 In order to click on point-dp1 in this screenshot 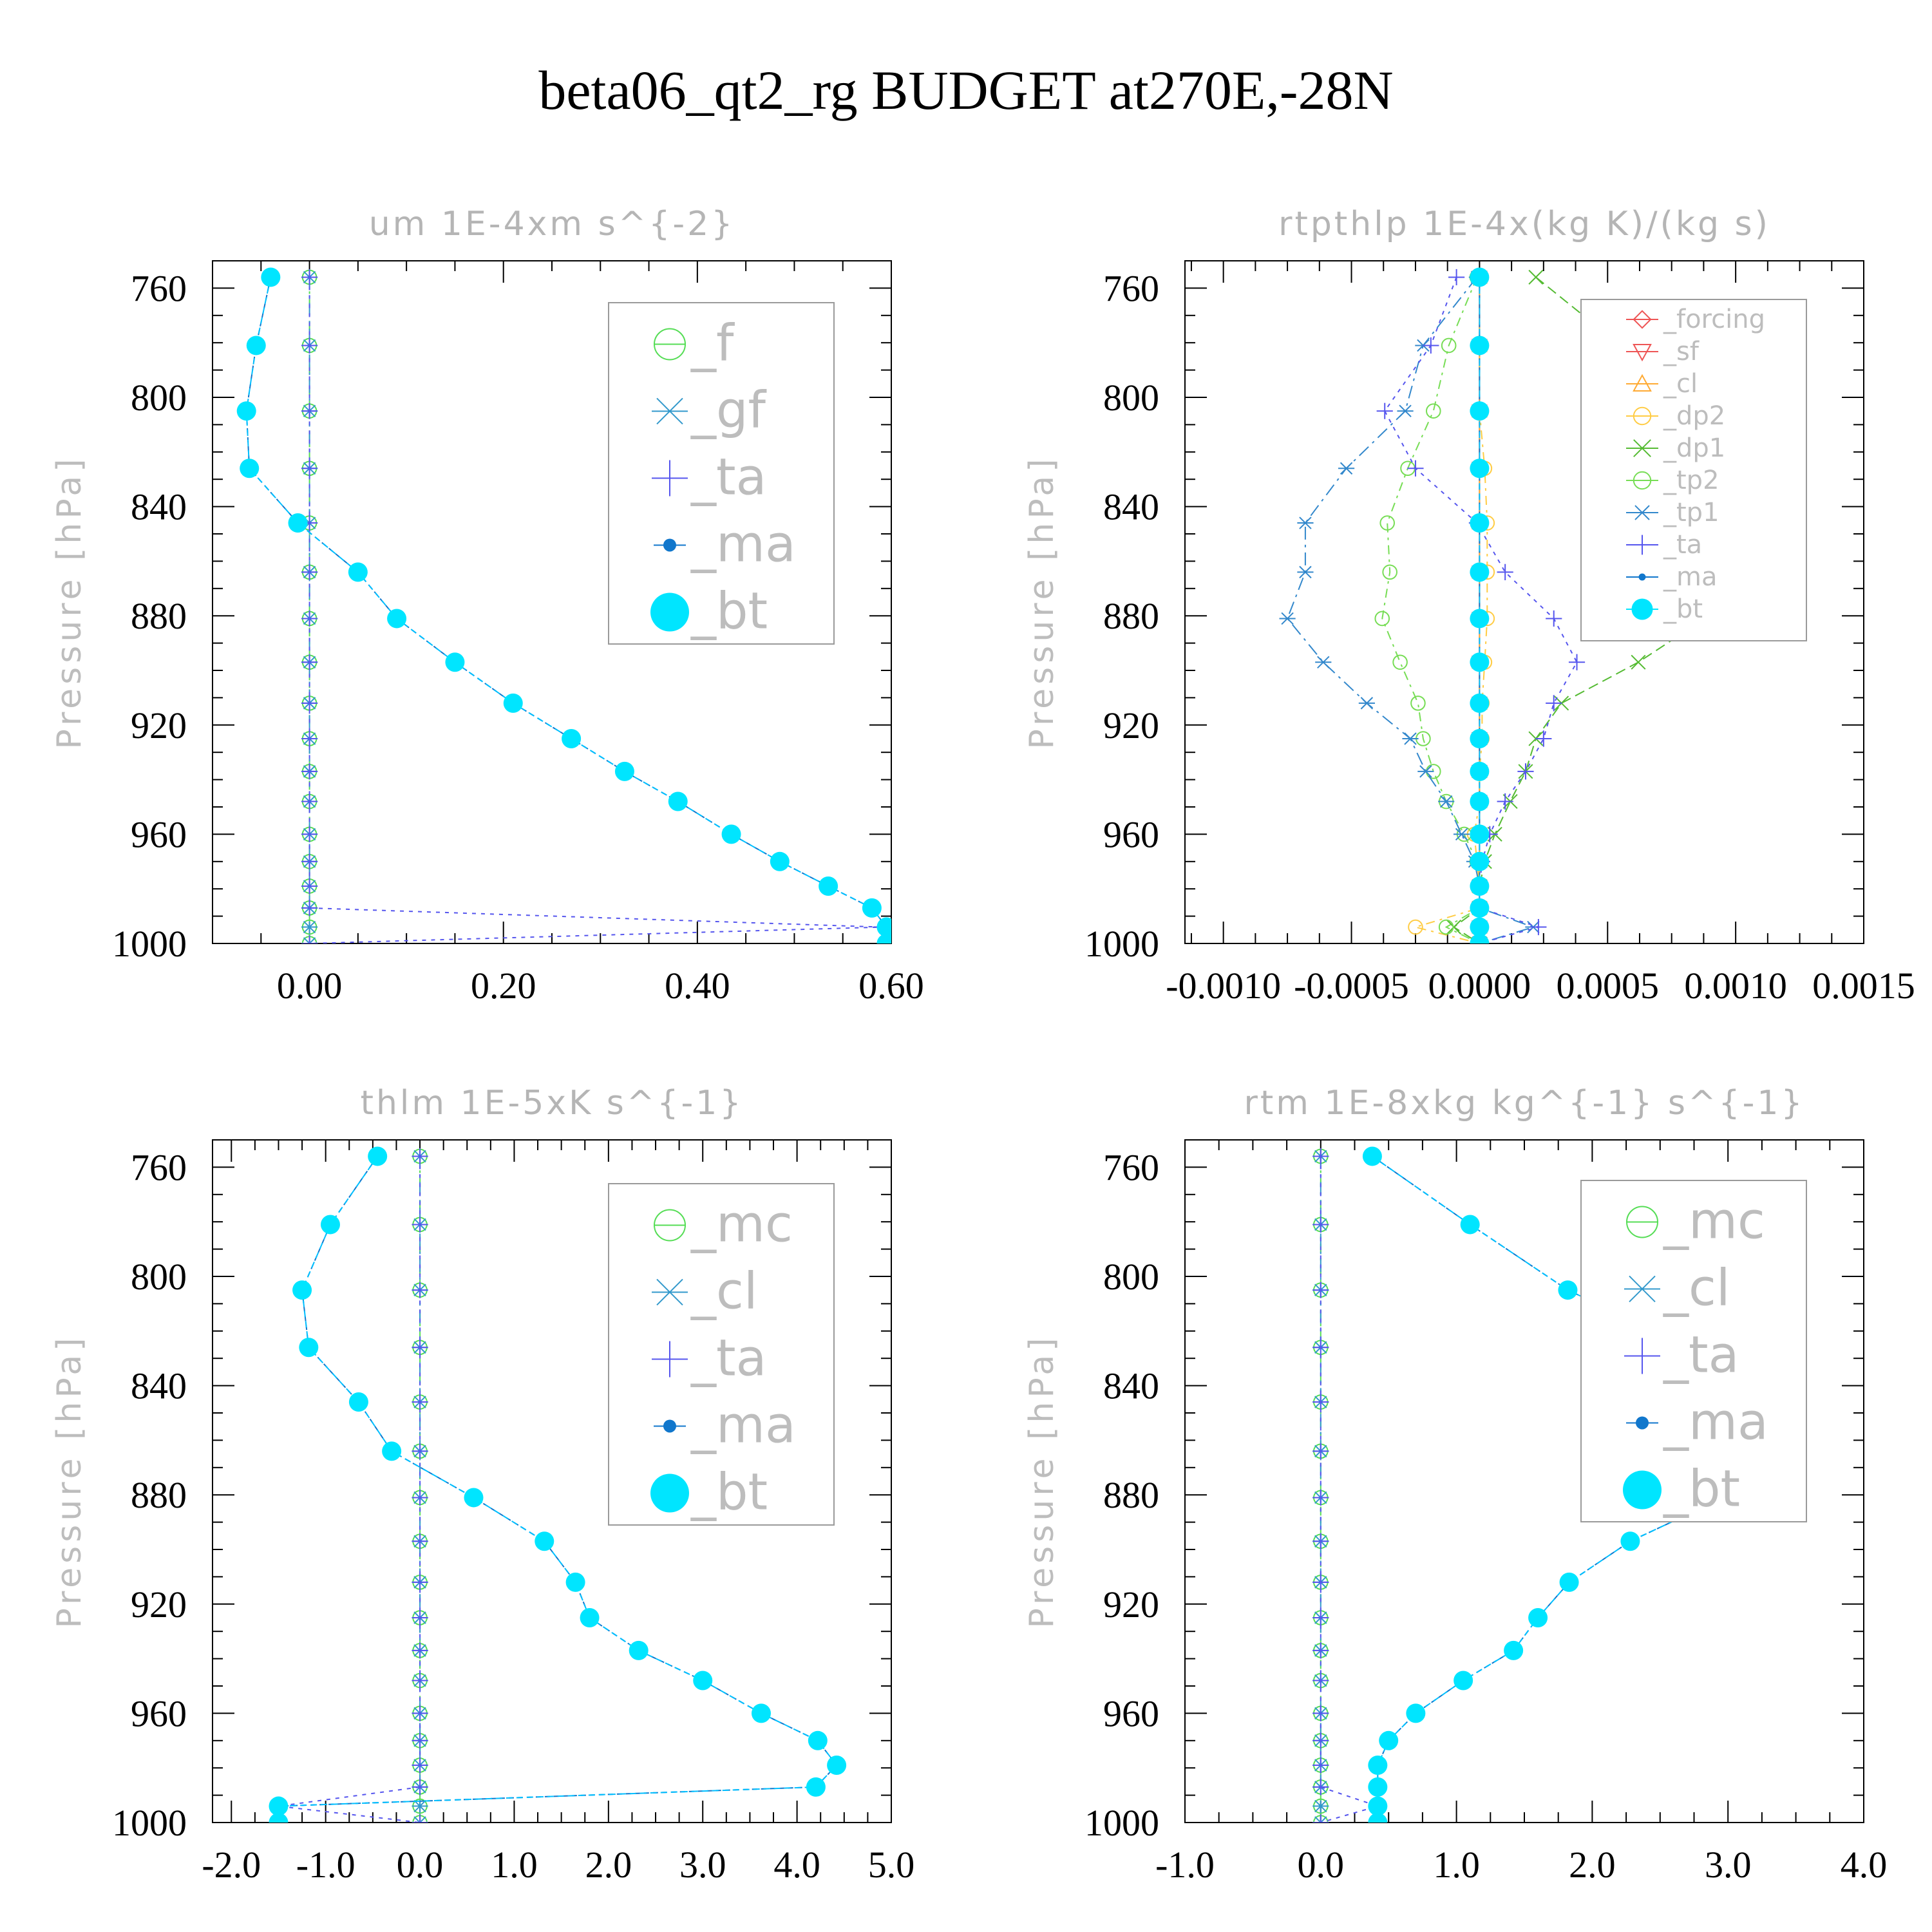, I will do `click(1638, 662)`.